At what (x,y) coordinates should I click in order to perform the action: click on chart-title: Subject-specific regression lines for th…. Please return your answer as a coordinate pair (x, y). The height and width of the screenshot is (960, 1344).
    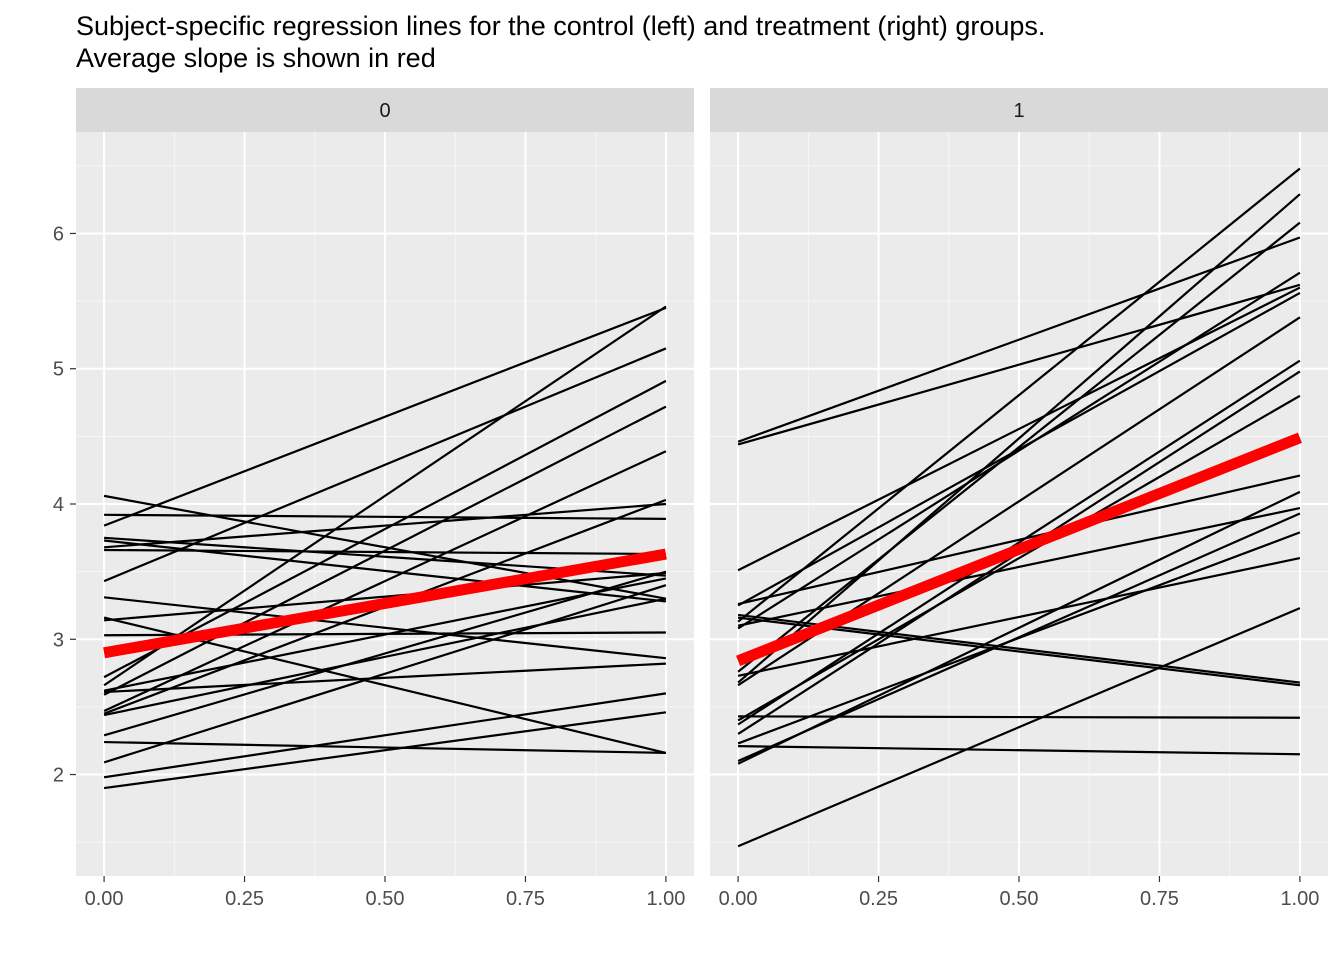
    Looking at the image, I should click on (560, 26).